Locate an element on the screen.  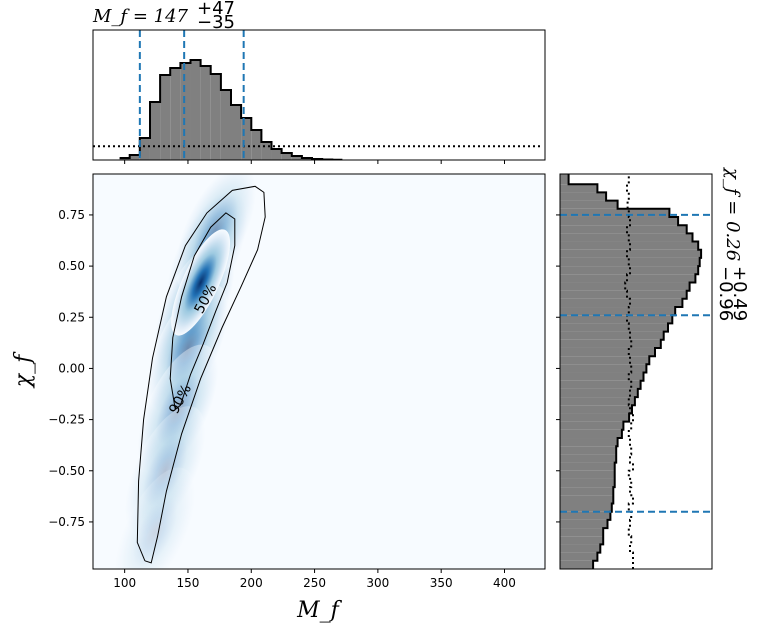
right-histogram is located at coordinates (636, 371).